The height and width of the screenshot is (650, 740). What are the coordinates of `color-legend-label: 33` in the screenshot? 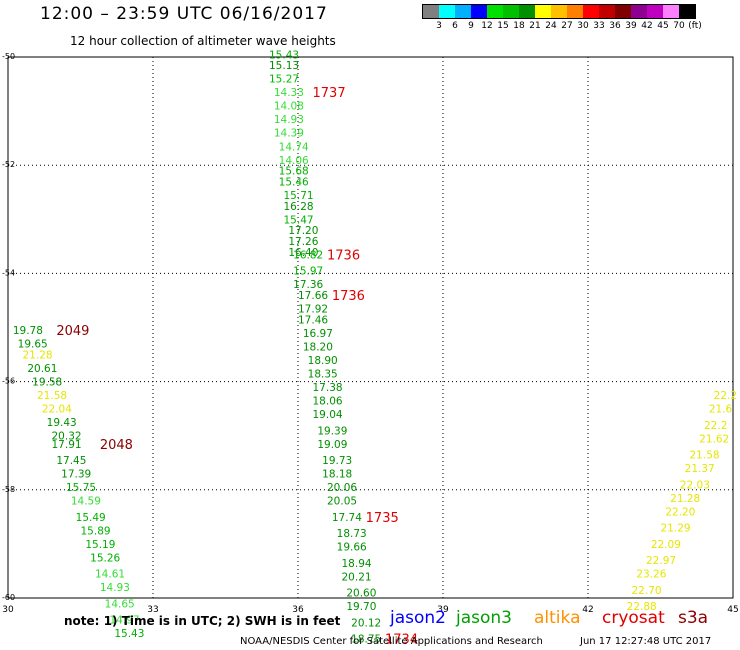 It's located at (599, 26).